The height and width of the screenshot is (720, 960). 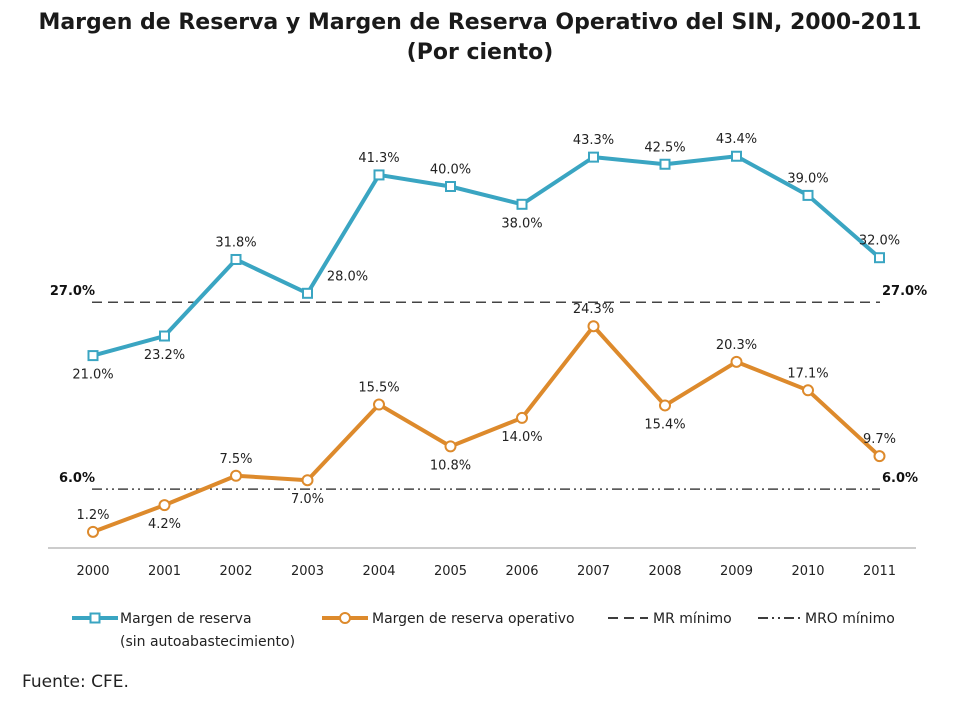 I want to click on x-tick-label-2001: 2001, so click(x=164, y=571).